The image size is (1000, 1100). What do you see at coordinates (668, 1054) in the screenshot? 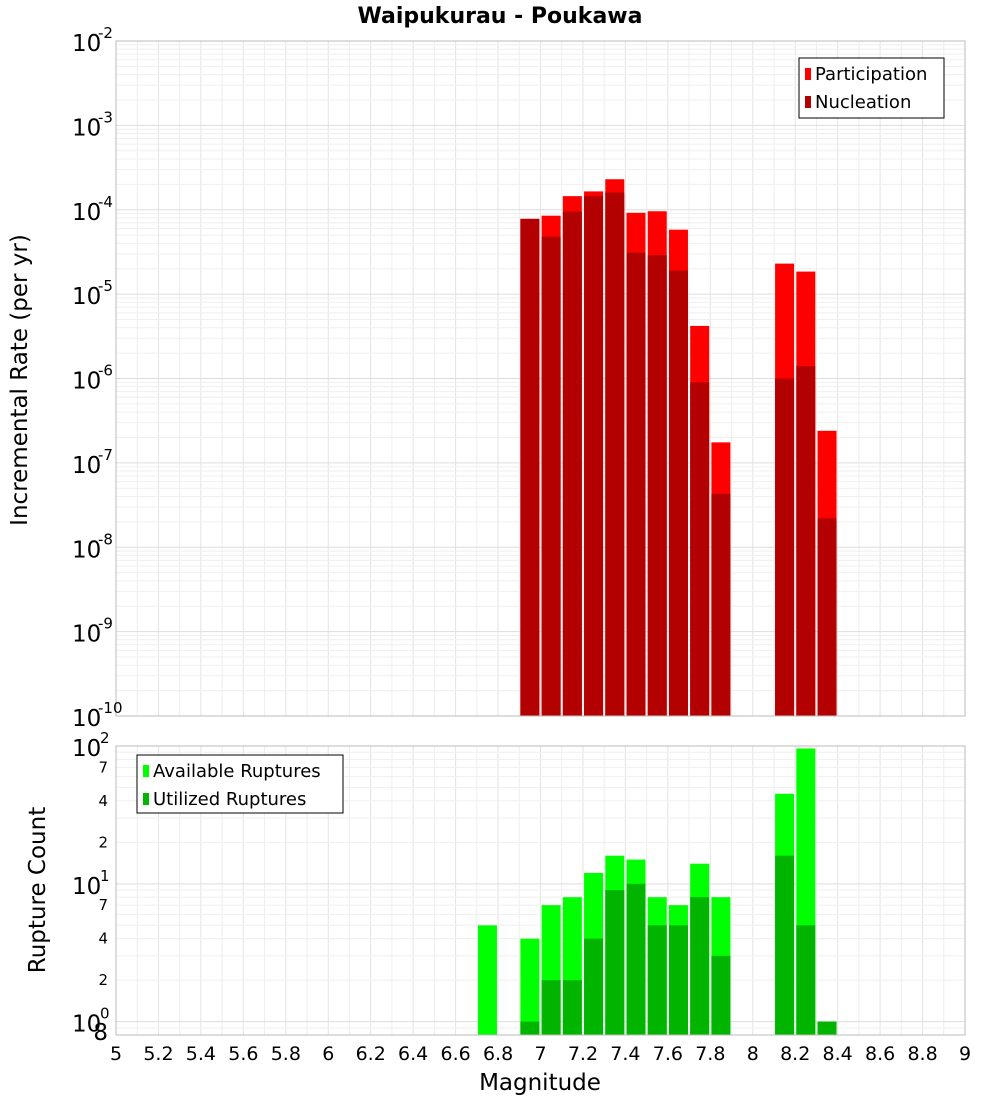
I see `x-tick-label: 7.6` at bounding box center [668, 1054].